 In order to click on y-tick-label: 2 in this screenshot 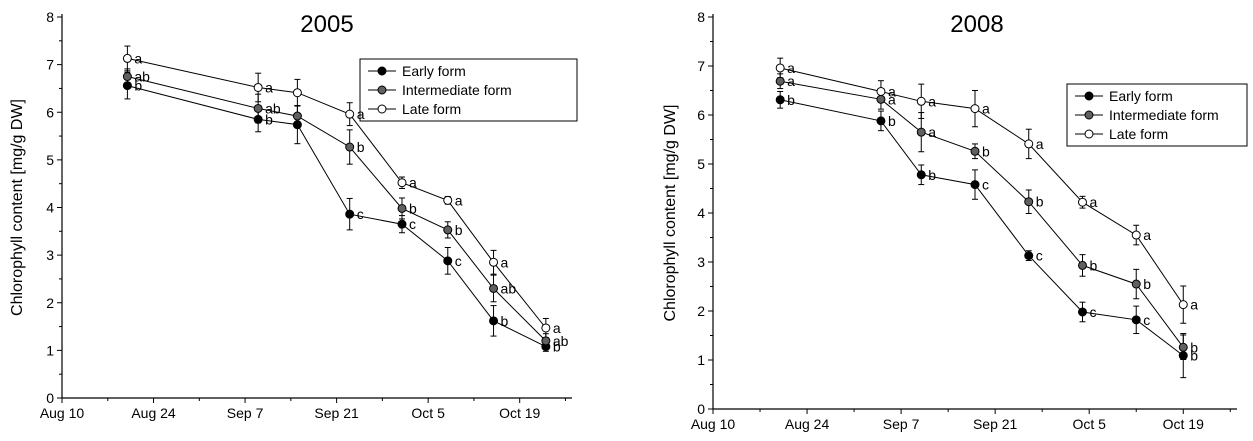, I will do `click(50, 303)`.